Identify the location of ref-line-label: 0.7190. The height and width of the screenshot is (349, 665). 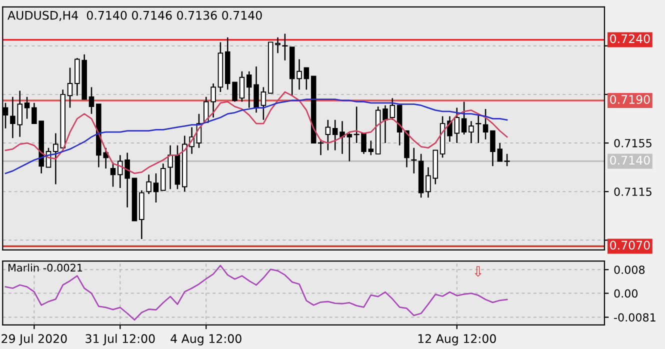
(630, 99).